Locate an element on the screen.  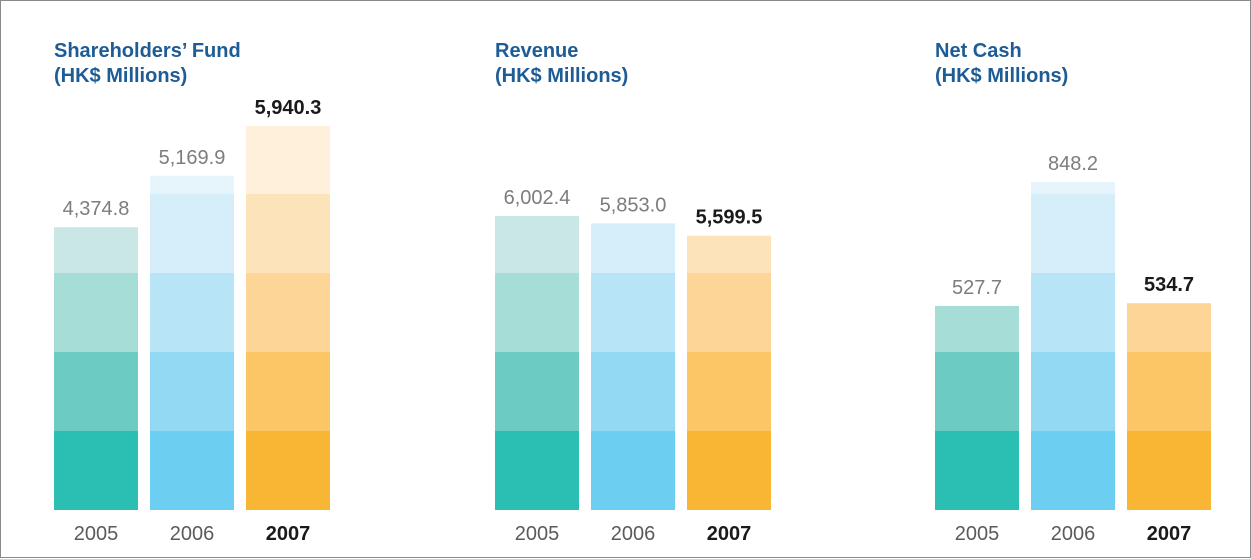
value-label: 5,940.3 is located at coordinates (288, 108).